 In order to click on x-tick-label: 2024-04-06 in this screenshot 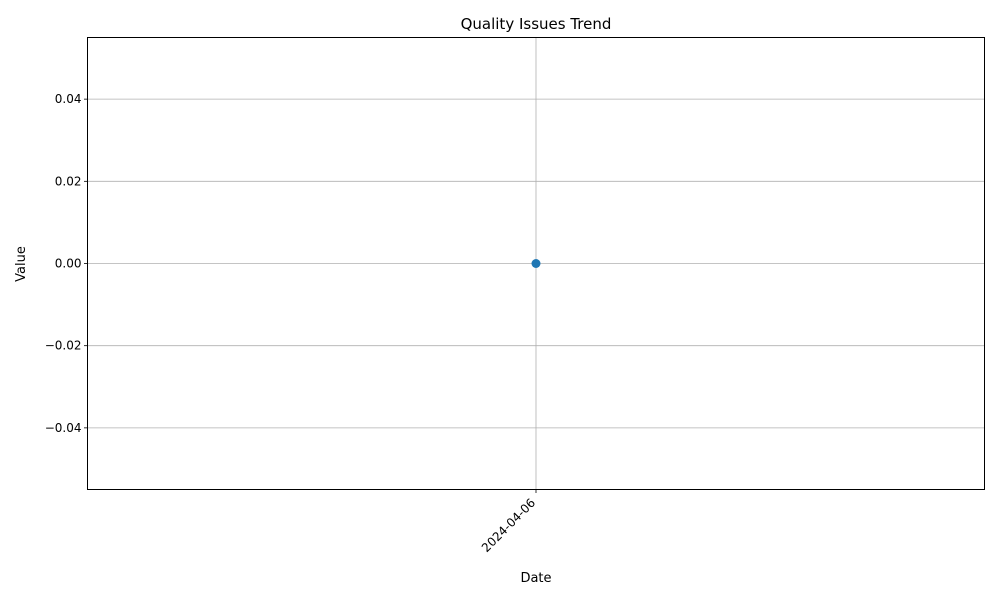, I will do `click(508, 525)`.